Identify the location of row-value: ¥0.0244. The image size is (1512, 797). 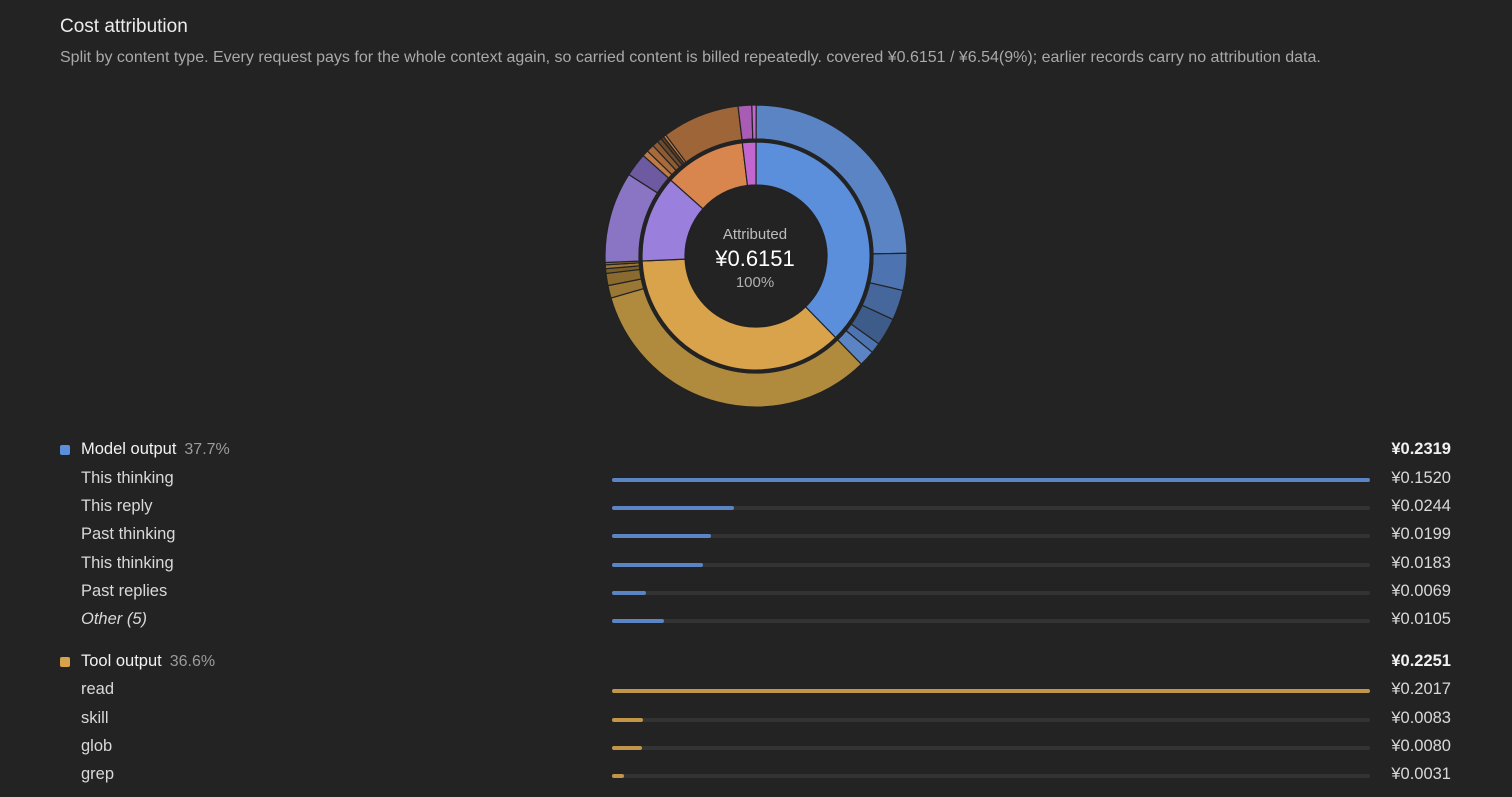
(1421, 506).